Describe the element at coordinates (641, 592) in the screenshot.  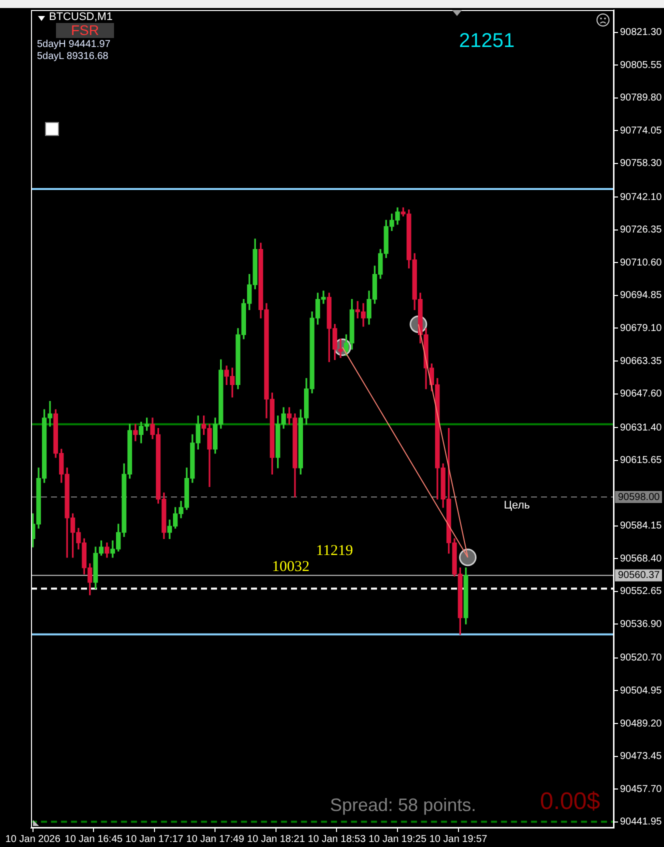
I see `y-tick-label: 90552.65` at that location.